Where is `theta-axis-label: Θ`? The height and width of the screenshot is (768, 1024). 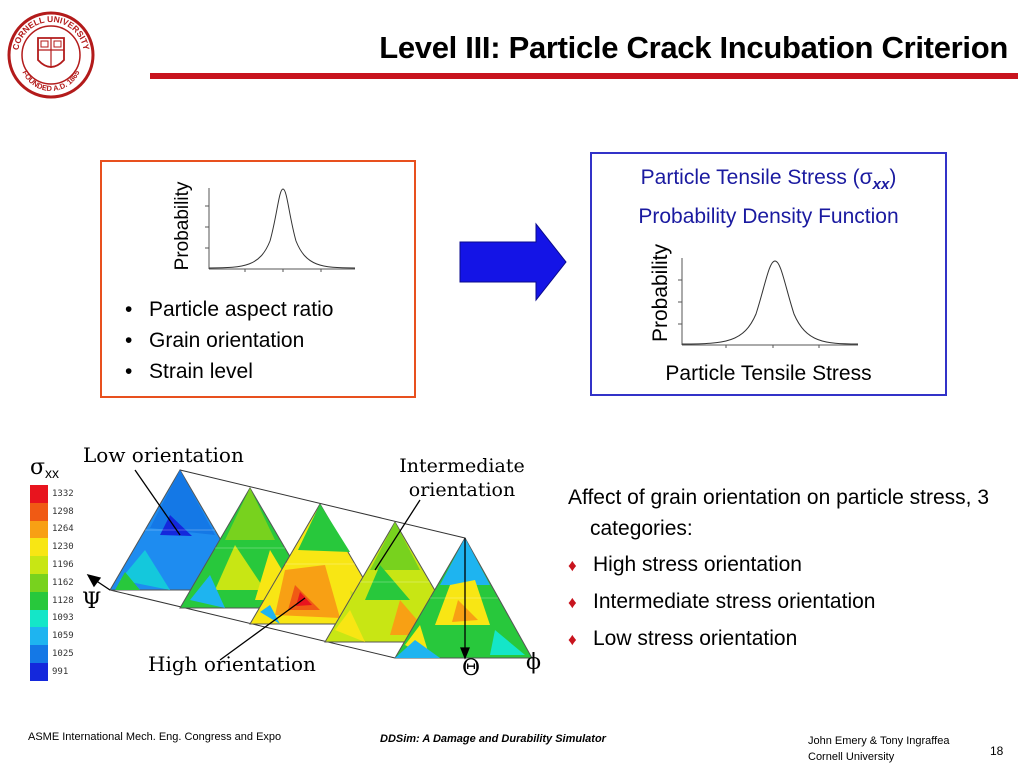
theta-axis-label: Θ is located at coordinates (471, 668).